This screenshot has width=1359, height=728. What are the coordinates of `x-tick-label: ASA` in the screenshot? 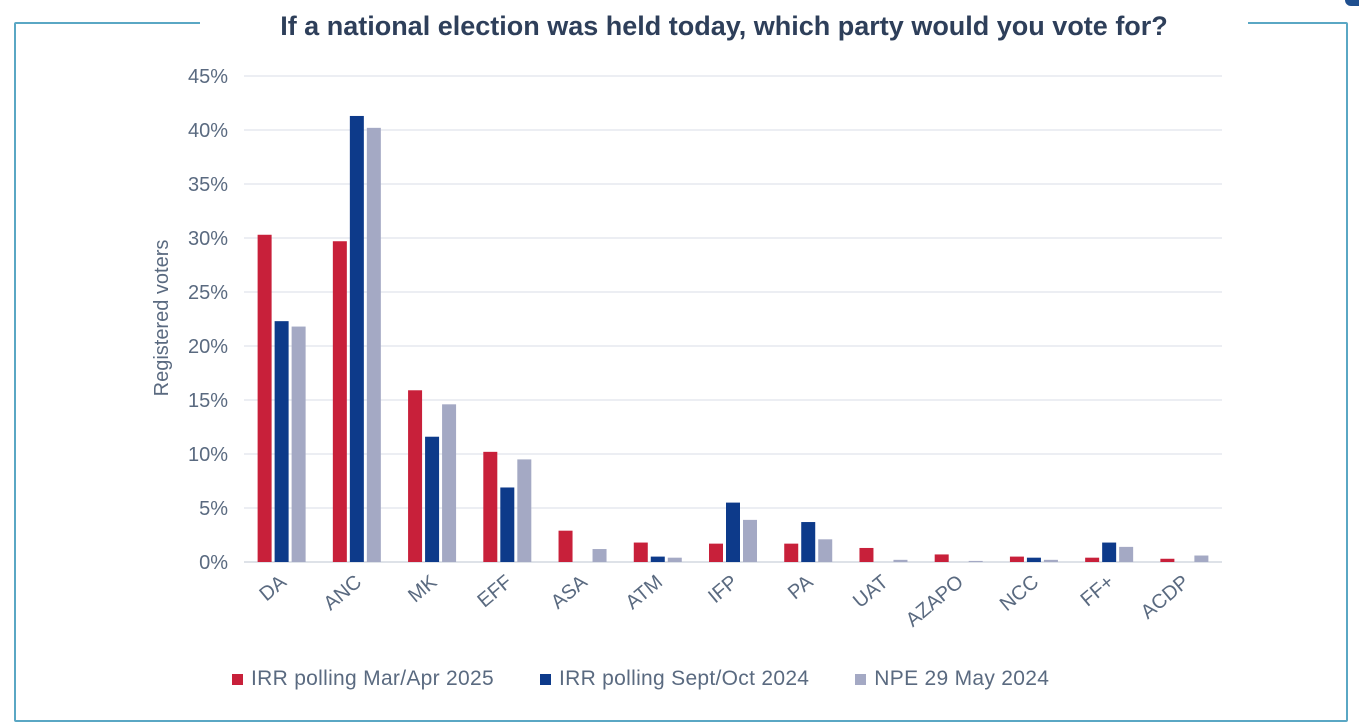 It's located at (569, 592).